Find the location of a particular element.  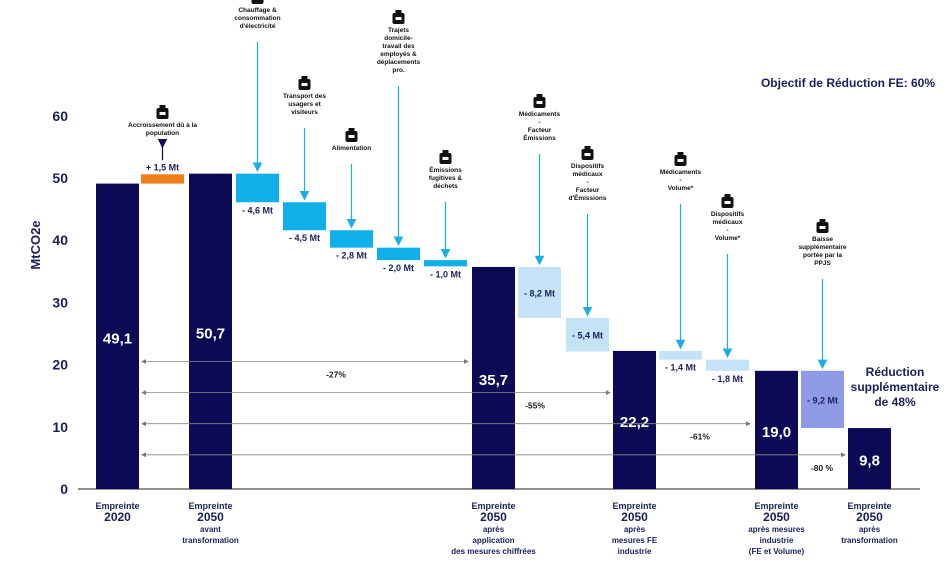

category-label: après mesures is located at coordinates (776, 529).